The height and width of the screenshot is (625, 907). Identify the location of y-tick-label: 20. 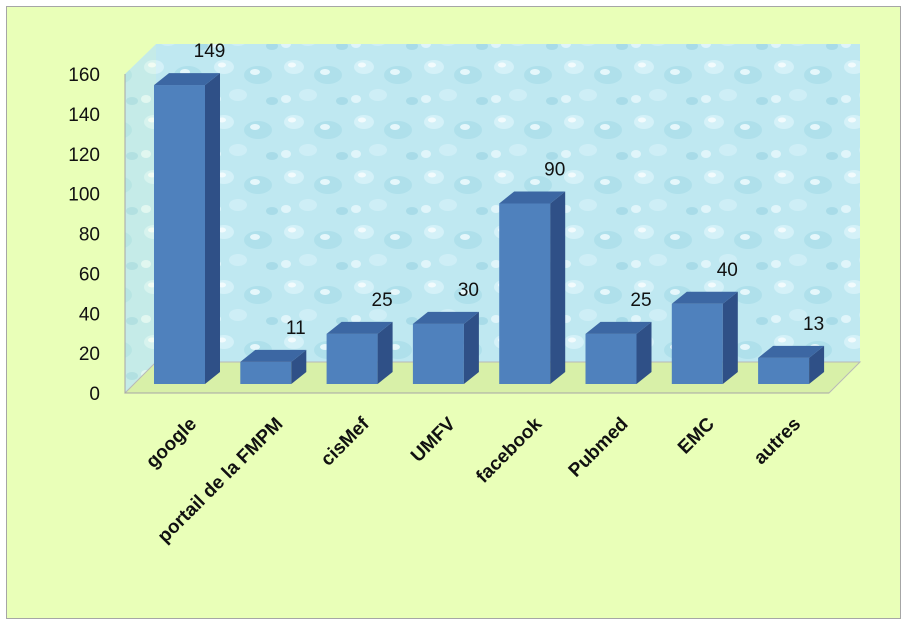
(89, 354).